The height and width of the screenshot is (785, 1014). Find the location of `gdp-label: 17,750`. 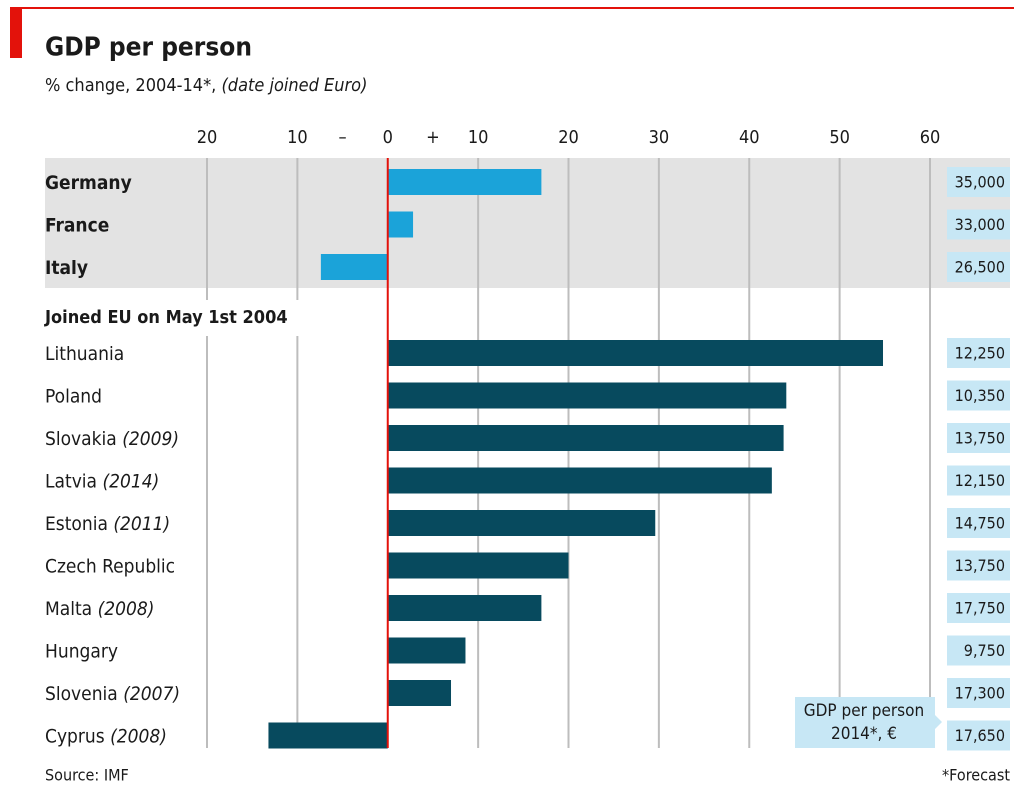

gdp-label: 17,750 is located at coordinates (980, 608).